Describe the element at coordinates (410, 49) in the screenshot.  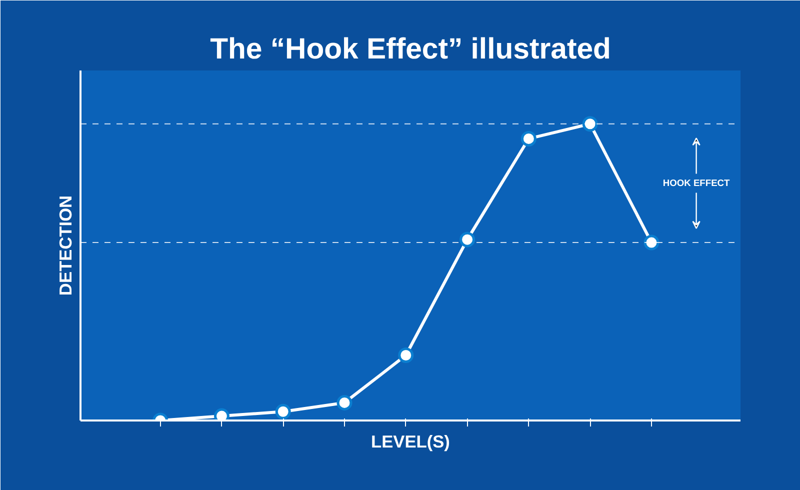
I see `chart-title: The “Hook Effect” illustrated` at that location.